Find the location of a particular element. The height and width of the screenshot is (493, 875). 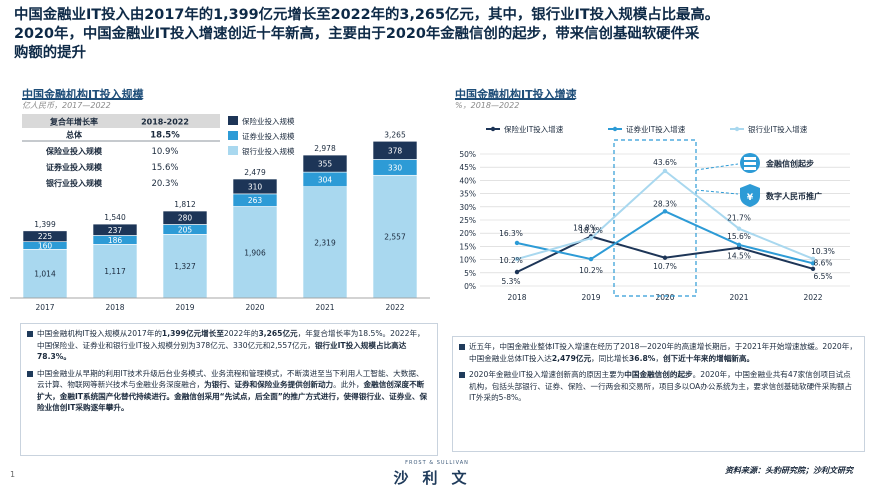

bar-value-label: 310 is located at coordinates (255, 186).